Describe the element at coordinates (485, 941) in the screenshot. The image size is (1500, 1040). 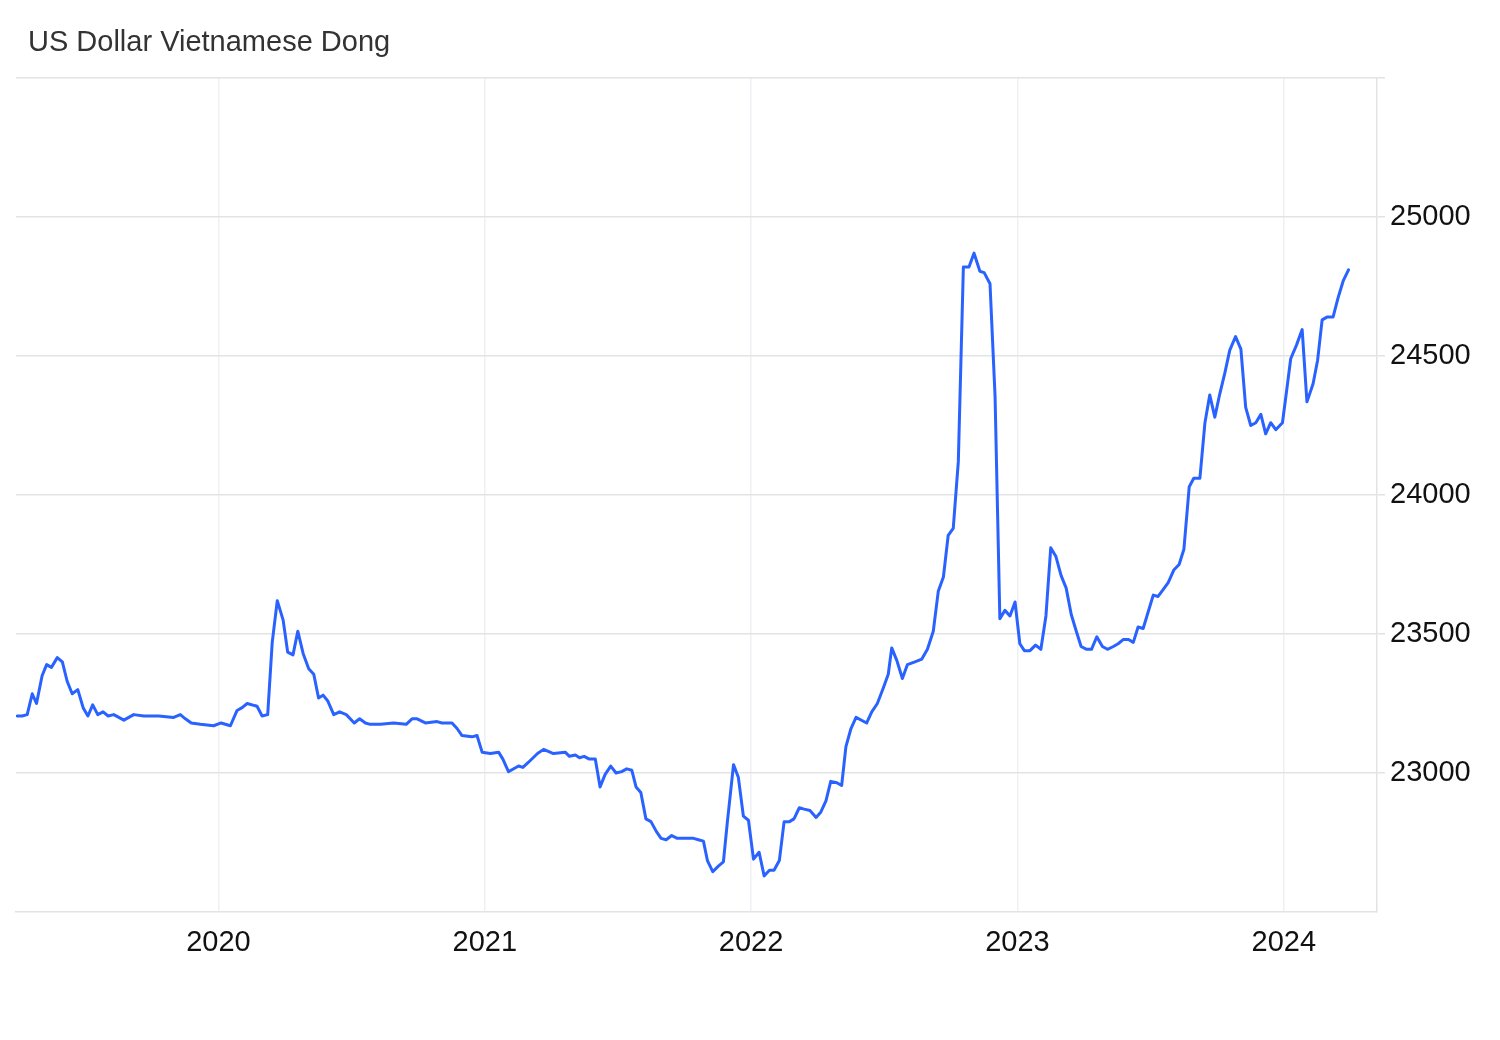
I see `x-tick-label: 2021` at that location.